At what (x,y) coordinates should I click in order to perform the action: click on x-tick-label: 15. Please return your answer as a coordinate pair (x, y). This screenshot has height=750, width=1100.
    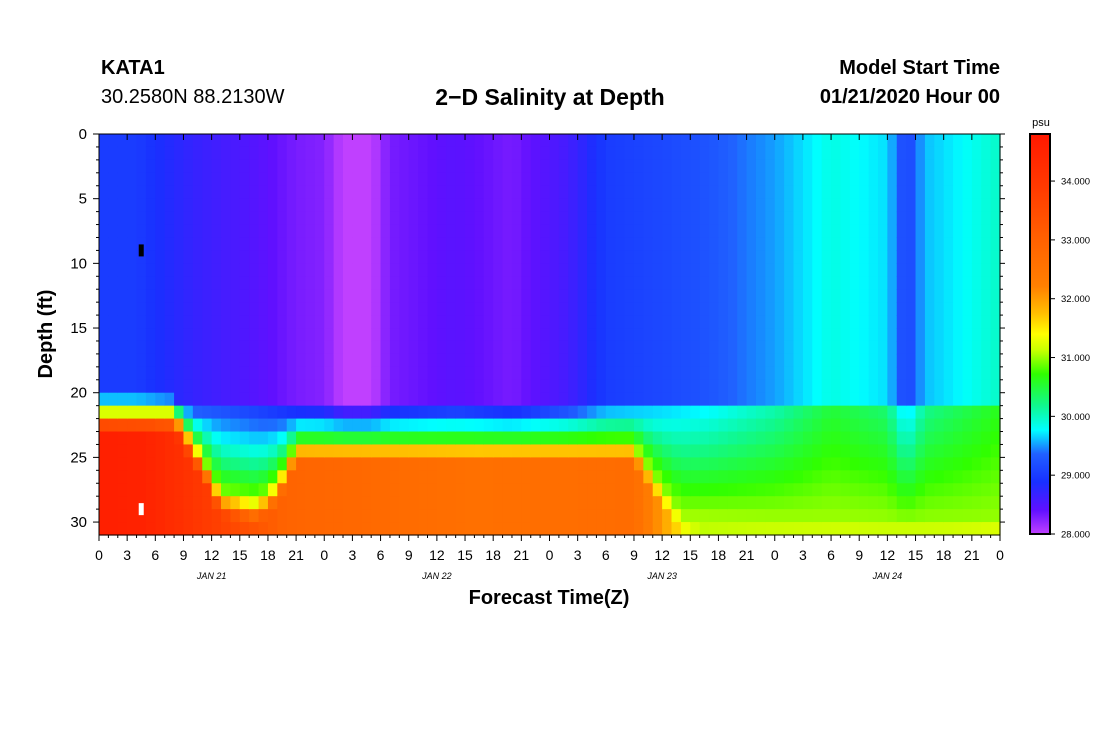
    Looking at the image, I should click on (916, 555).